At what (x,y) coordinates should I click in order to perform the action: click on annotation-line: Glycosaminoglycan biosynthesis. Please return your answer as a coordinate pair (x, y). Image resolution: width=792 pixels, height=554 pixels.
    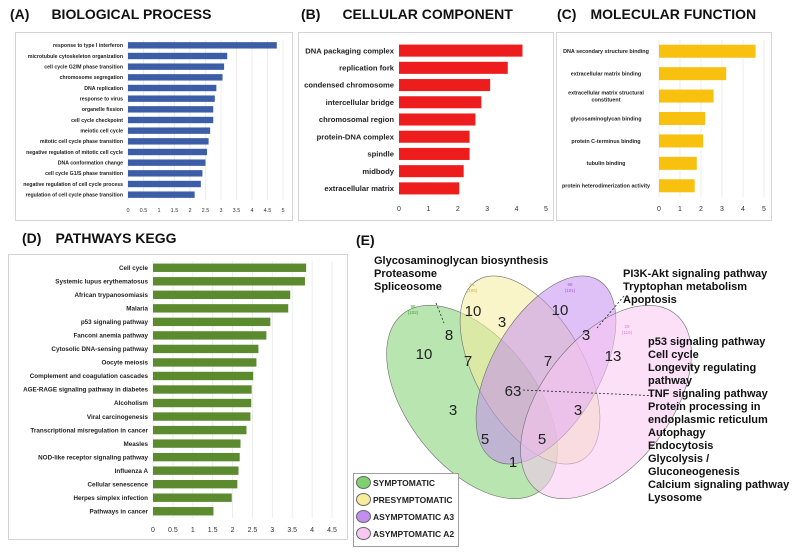
    Looking at the image, I should click on (461, 261).